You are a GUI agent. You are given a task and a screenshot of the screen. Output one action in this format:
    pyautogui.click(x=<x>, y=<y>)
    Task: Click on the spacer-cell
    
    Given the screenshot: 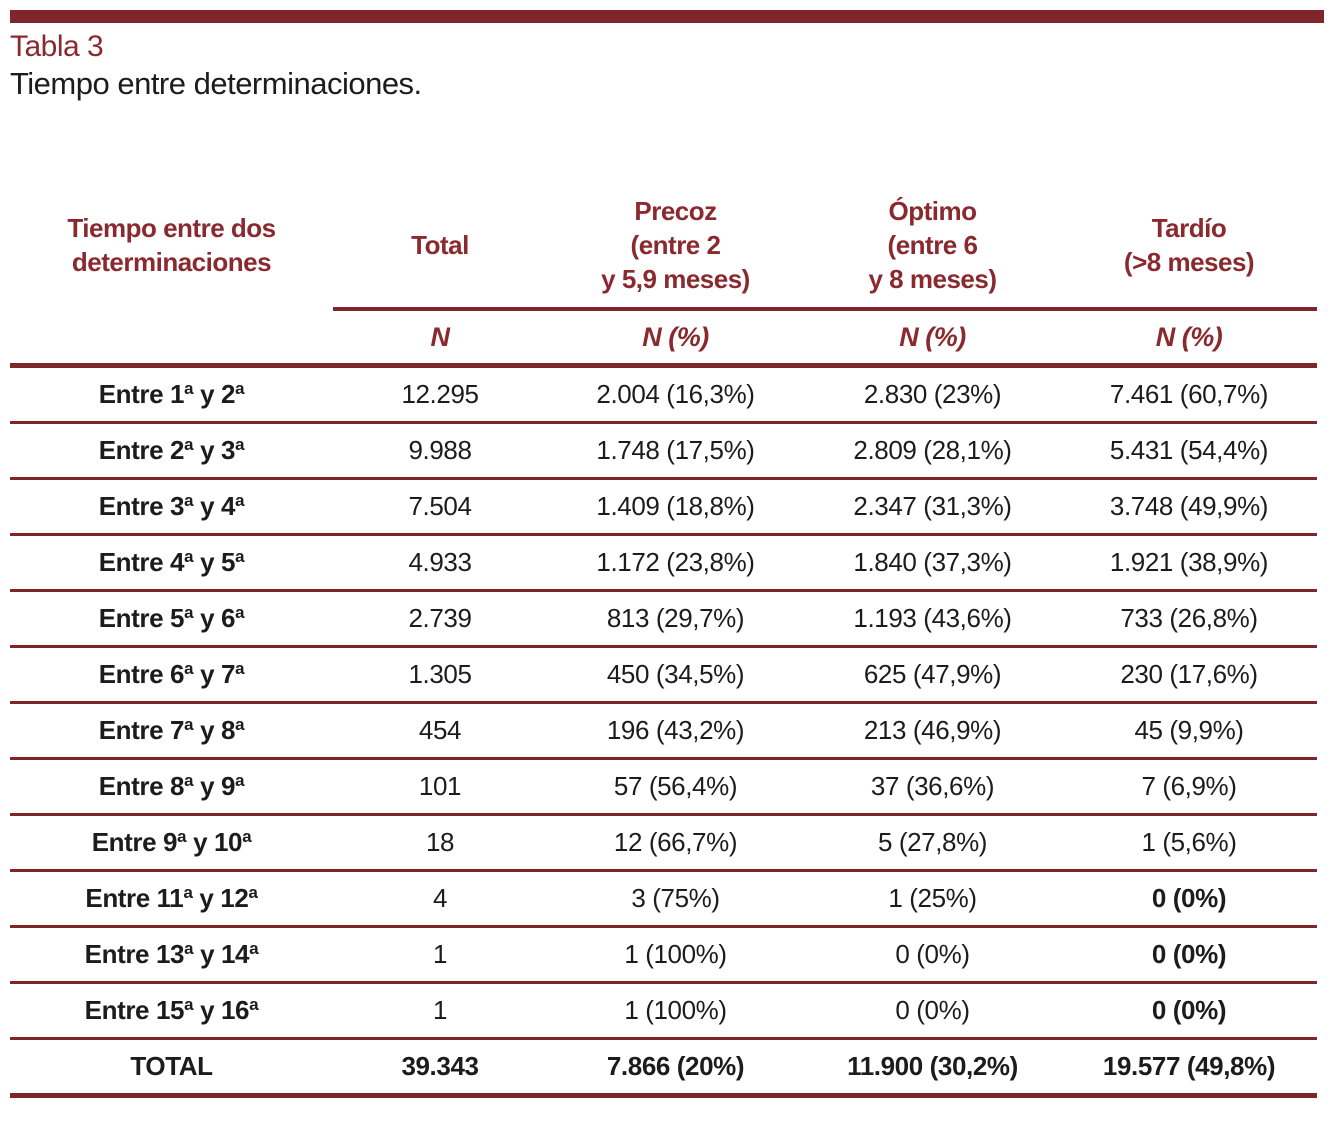 What is the action you would take?
    pyautogui.click(x=171, y=337)
    